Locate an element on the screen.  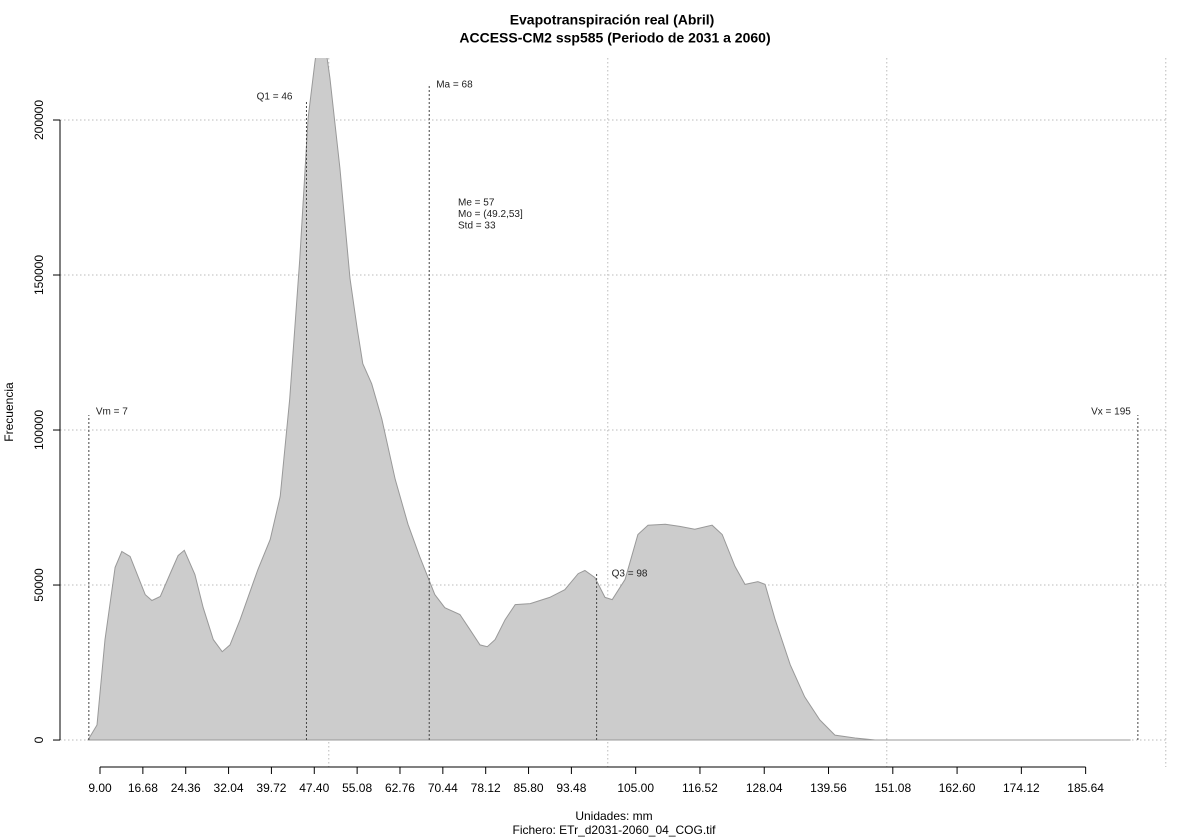
stat-label: Me = 57 is located at coordinates (476, 203).